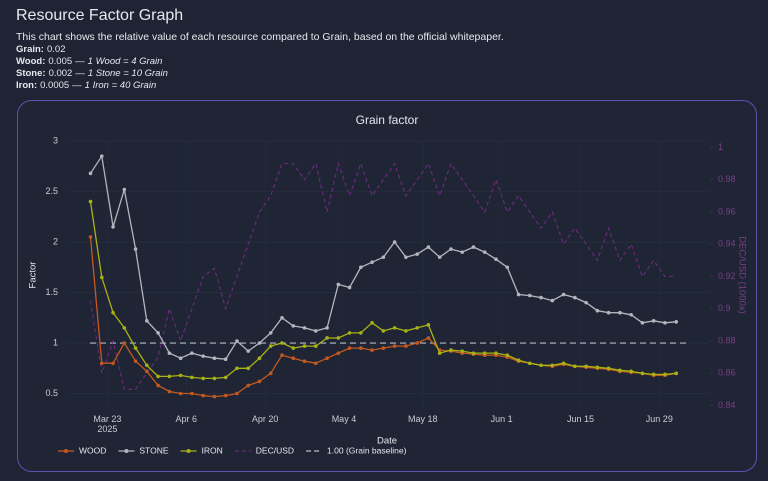 The image size is (768, 481). What do you see at coordinates (727, 373) in the screenshot?
I see `y2-tick-label: 0.86` at bounding box center [727, 373].